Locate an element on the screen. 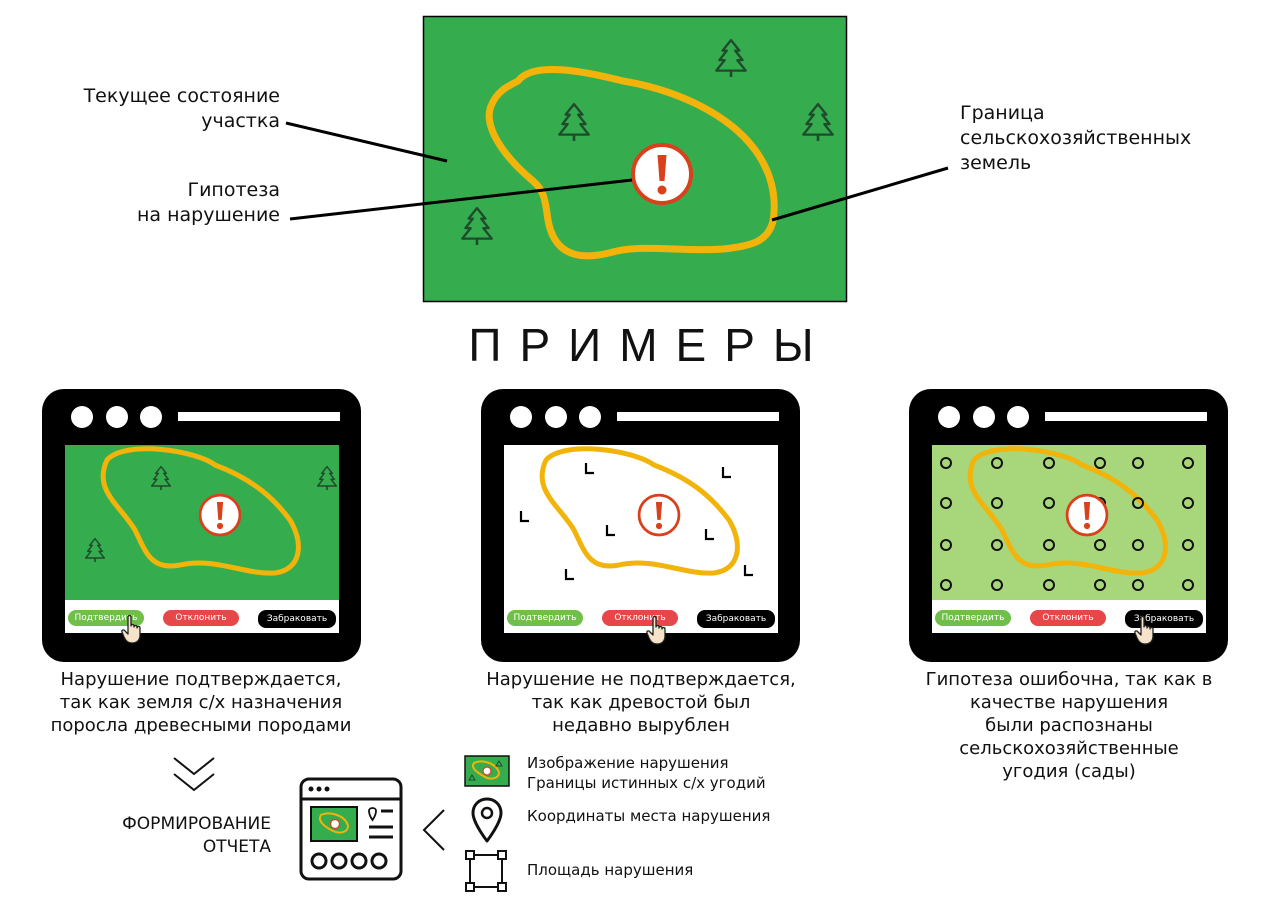 The width and height of the screenshot is (1280, 904). chevron-down-icon is located at coordinates (194, 774).